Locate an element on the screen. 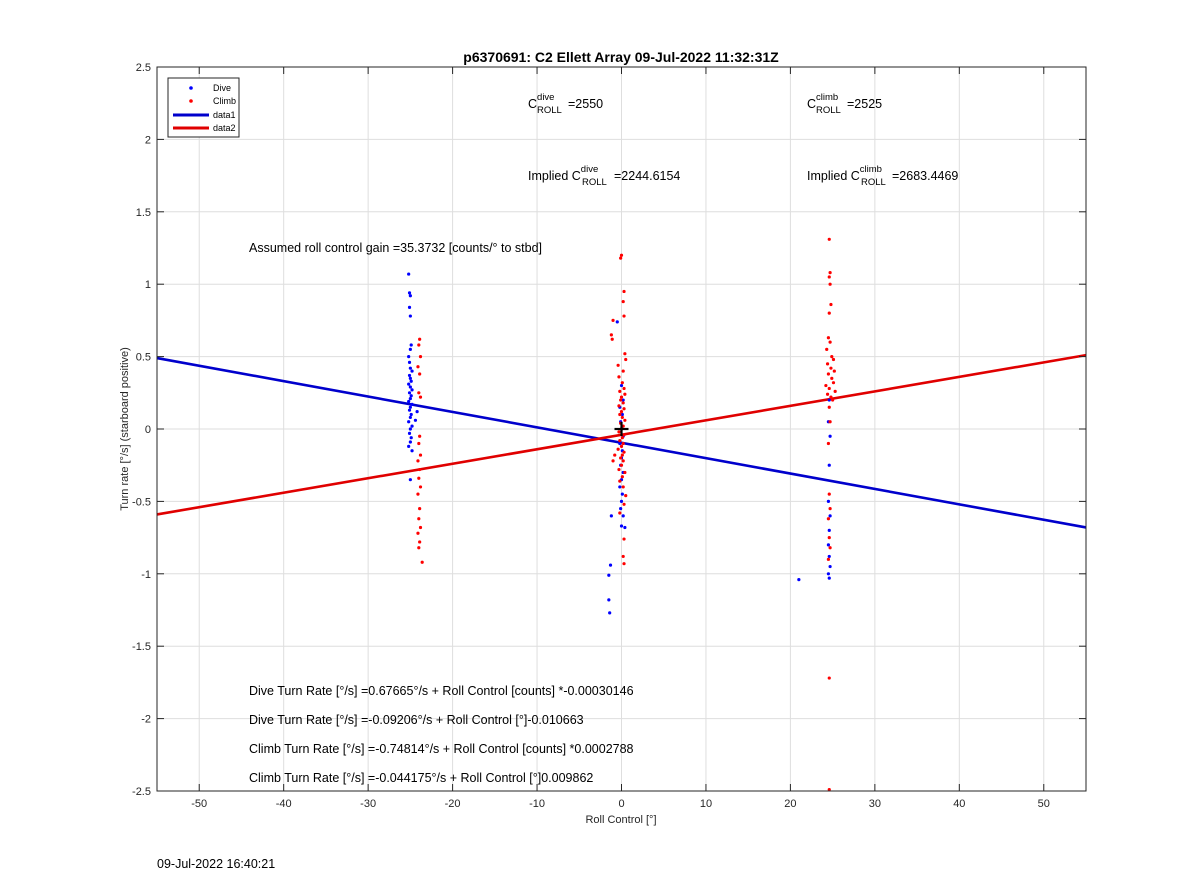 This screenshot has height=889, width=1200. x-tick-label: 30 is located at coordinates (875, 804).